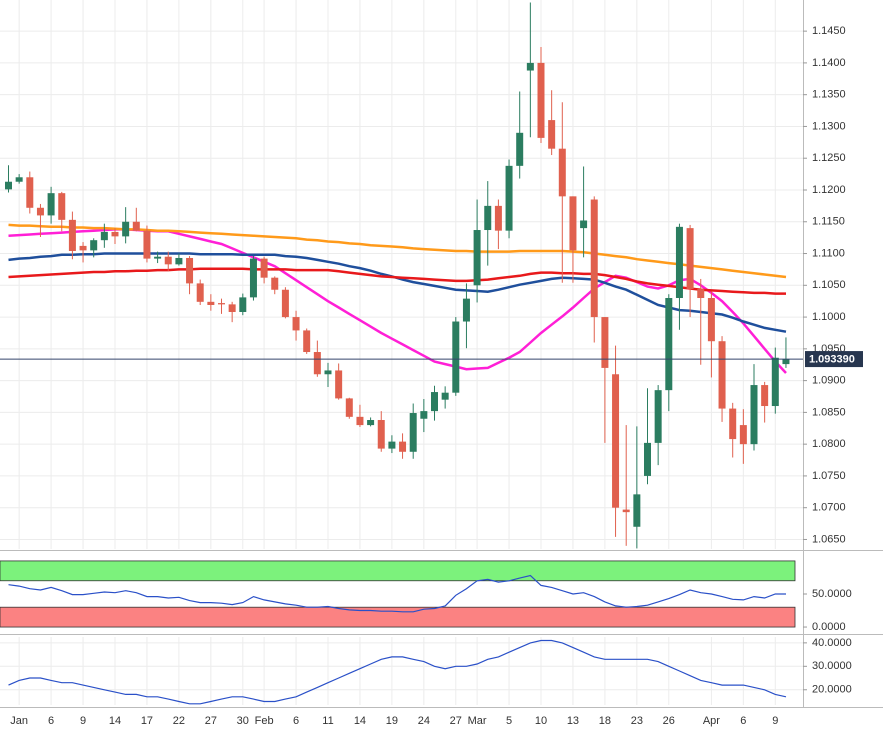 The width and height of the screenshot is (883, 746). I want to click on moving-average-line, so click(397, 281).